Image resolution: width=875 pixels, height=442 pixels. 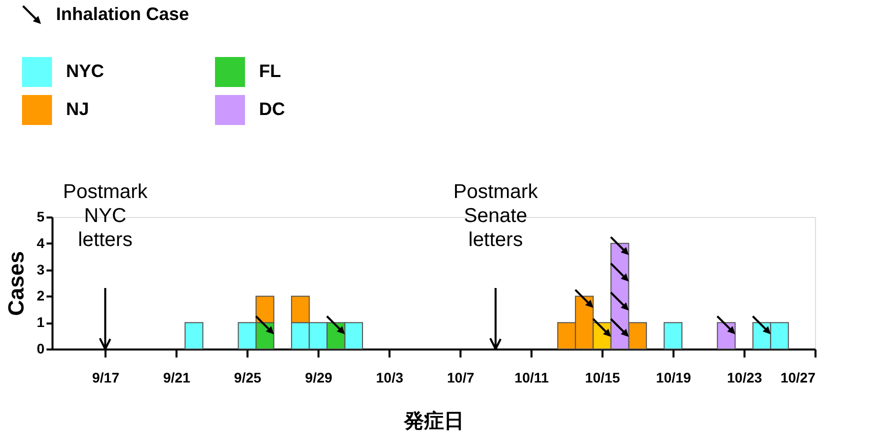 What do you see at coordinates (531, 378) in the screenshot?
I see `x-tick-label: 10/11` at bounding box center [531, 378].